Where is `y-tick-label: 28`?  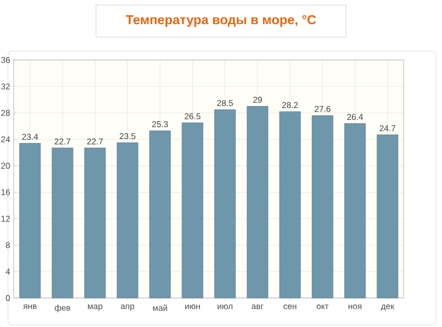 y-tick-label: 28 is located at coordinates (5, 113).